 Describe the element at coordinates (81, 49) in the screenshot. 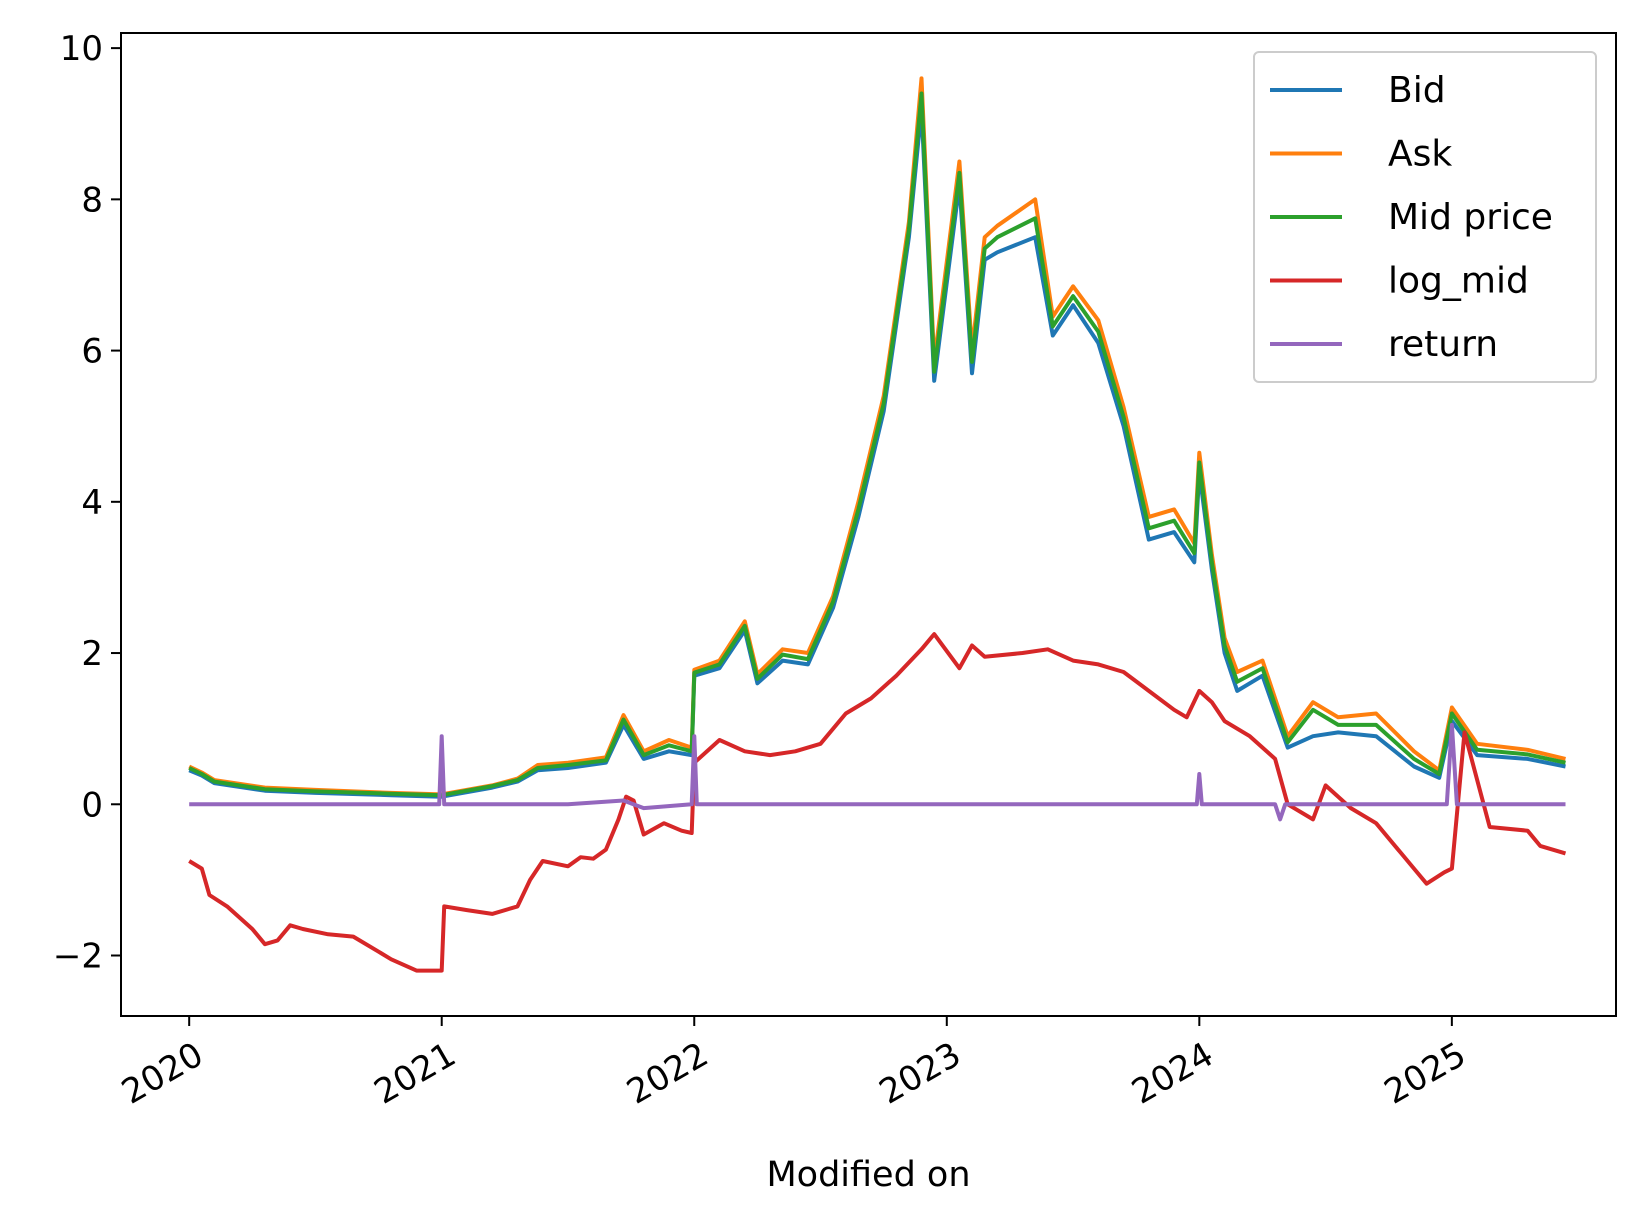

I see `y-tick-label: 10` at that location.